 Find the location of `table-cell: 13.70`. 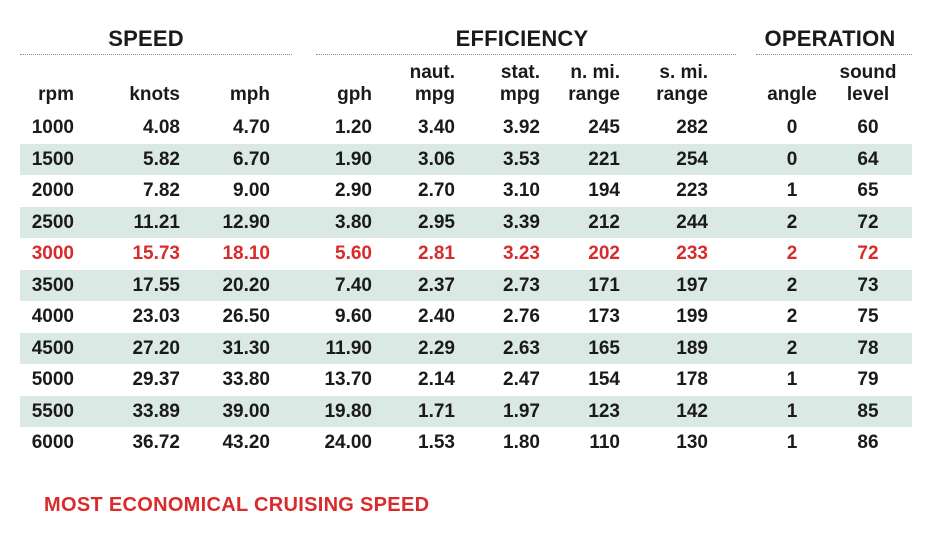

table-cell: 13.70 is located at coordinates (348, 379).